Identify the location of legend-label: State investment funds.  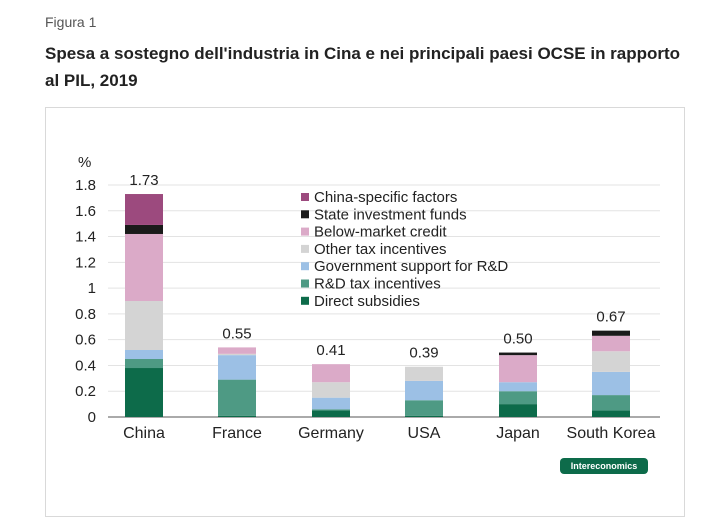
(390, 214).